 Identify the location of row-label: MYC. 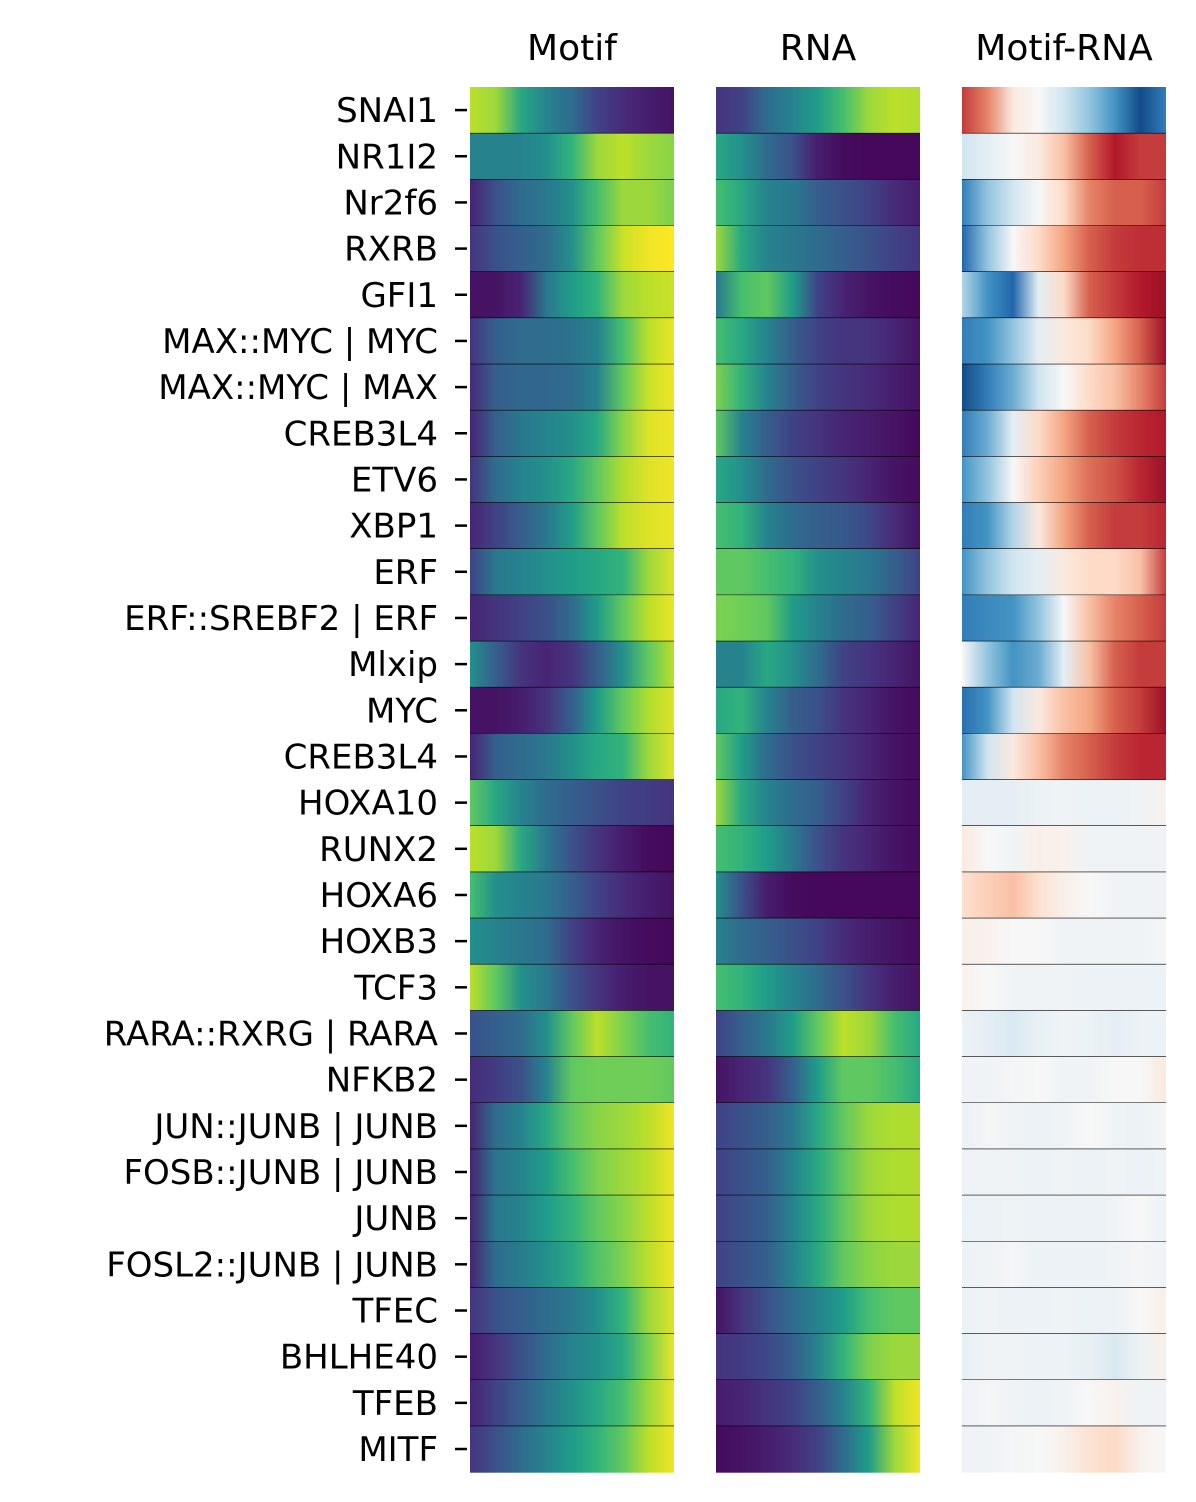
(402, 711).